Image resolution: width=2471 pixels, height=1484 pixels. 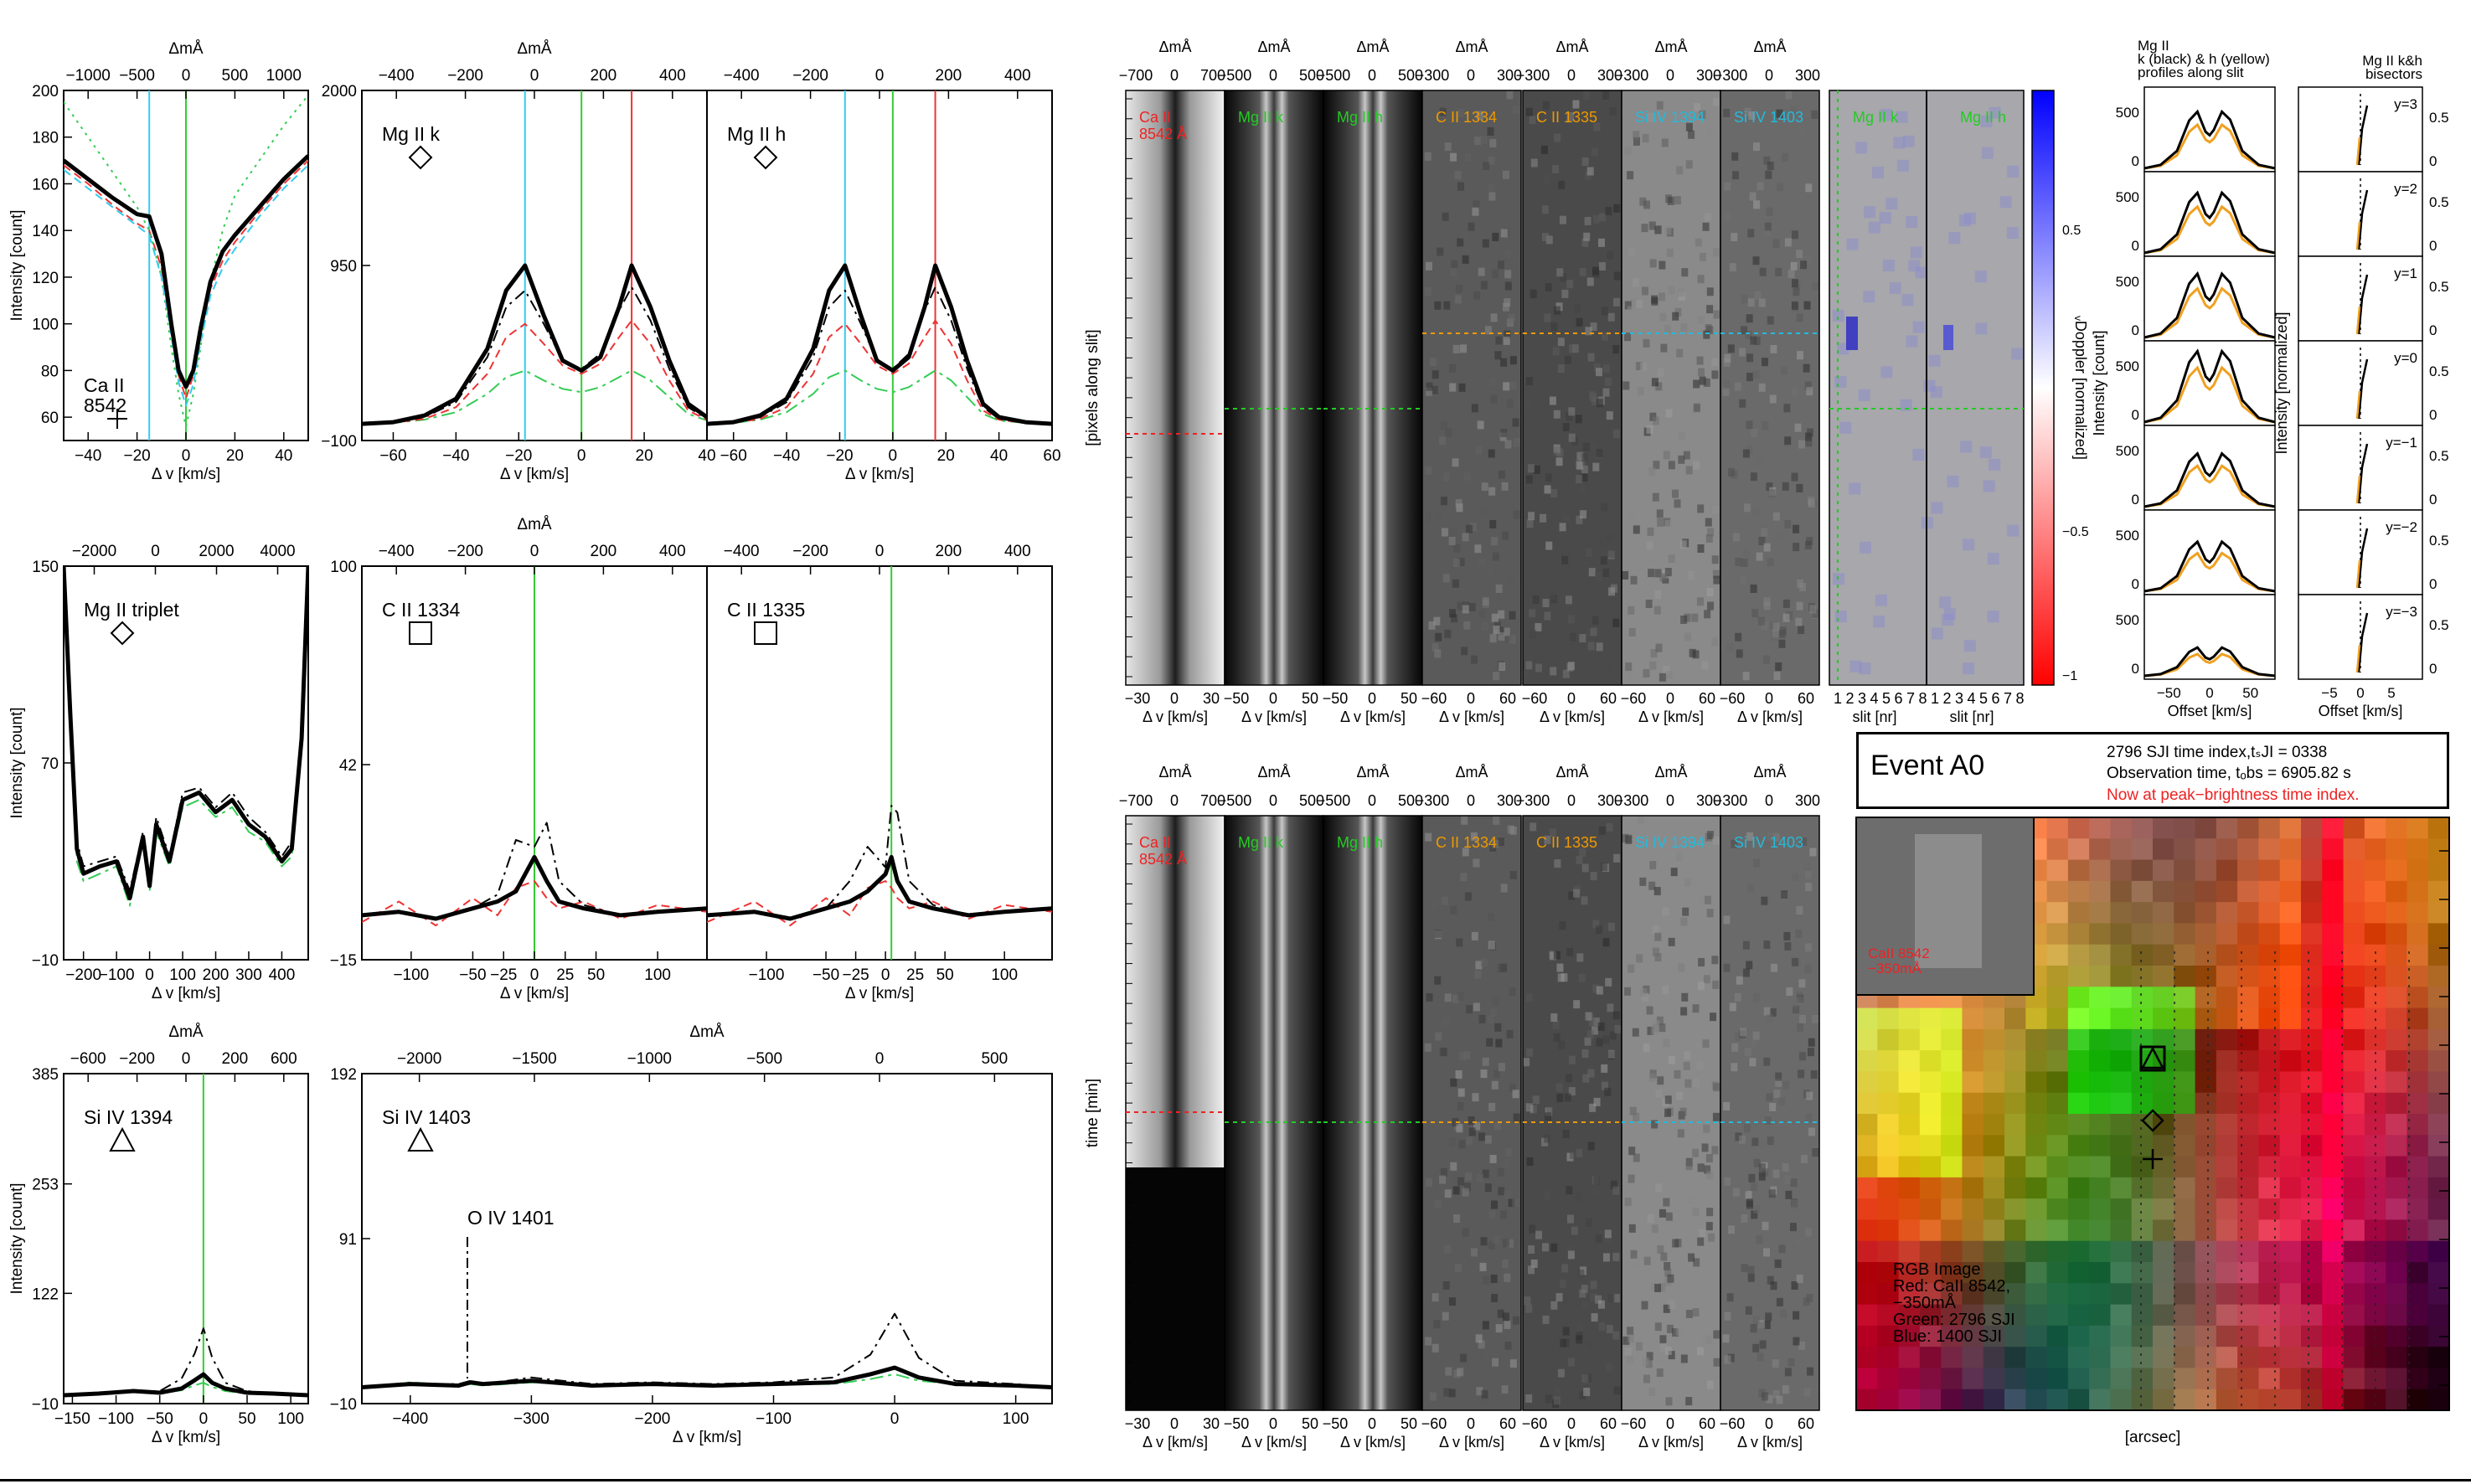 What do you see at coordinates (1507, 698) in the screenshot?
I see `raster-bottom-tick: 60` at bounding box center [1507, 698].